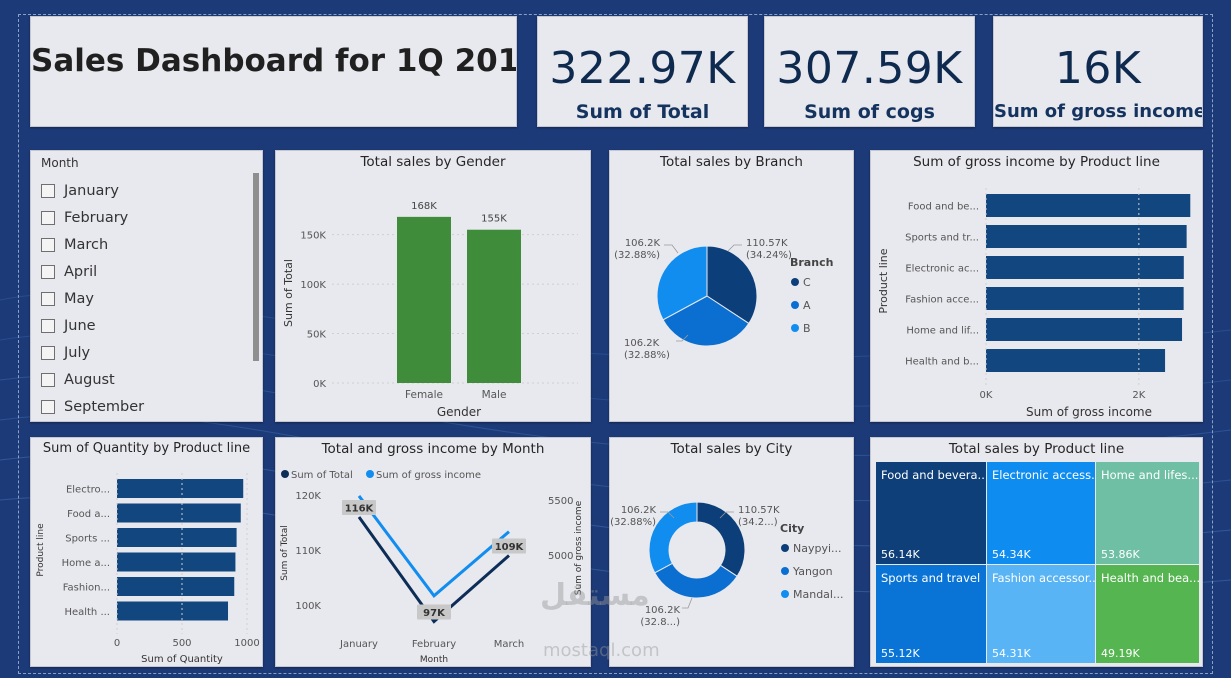 The height and width of the screenshot is (678, 1231). I want to click on data-label: 168K, so click(424, 206).